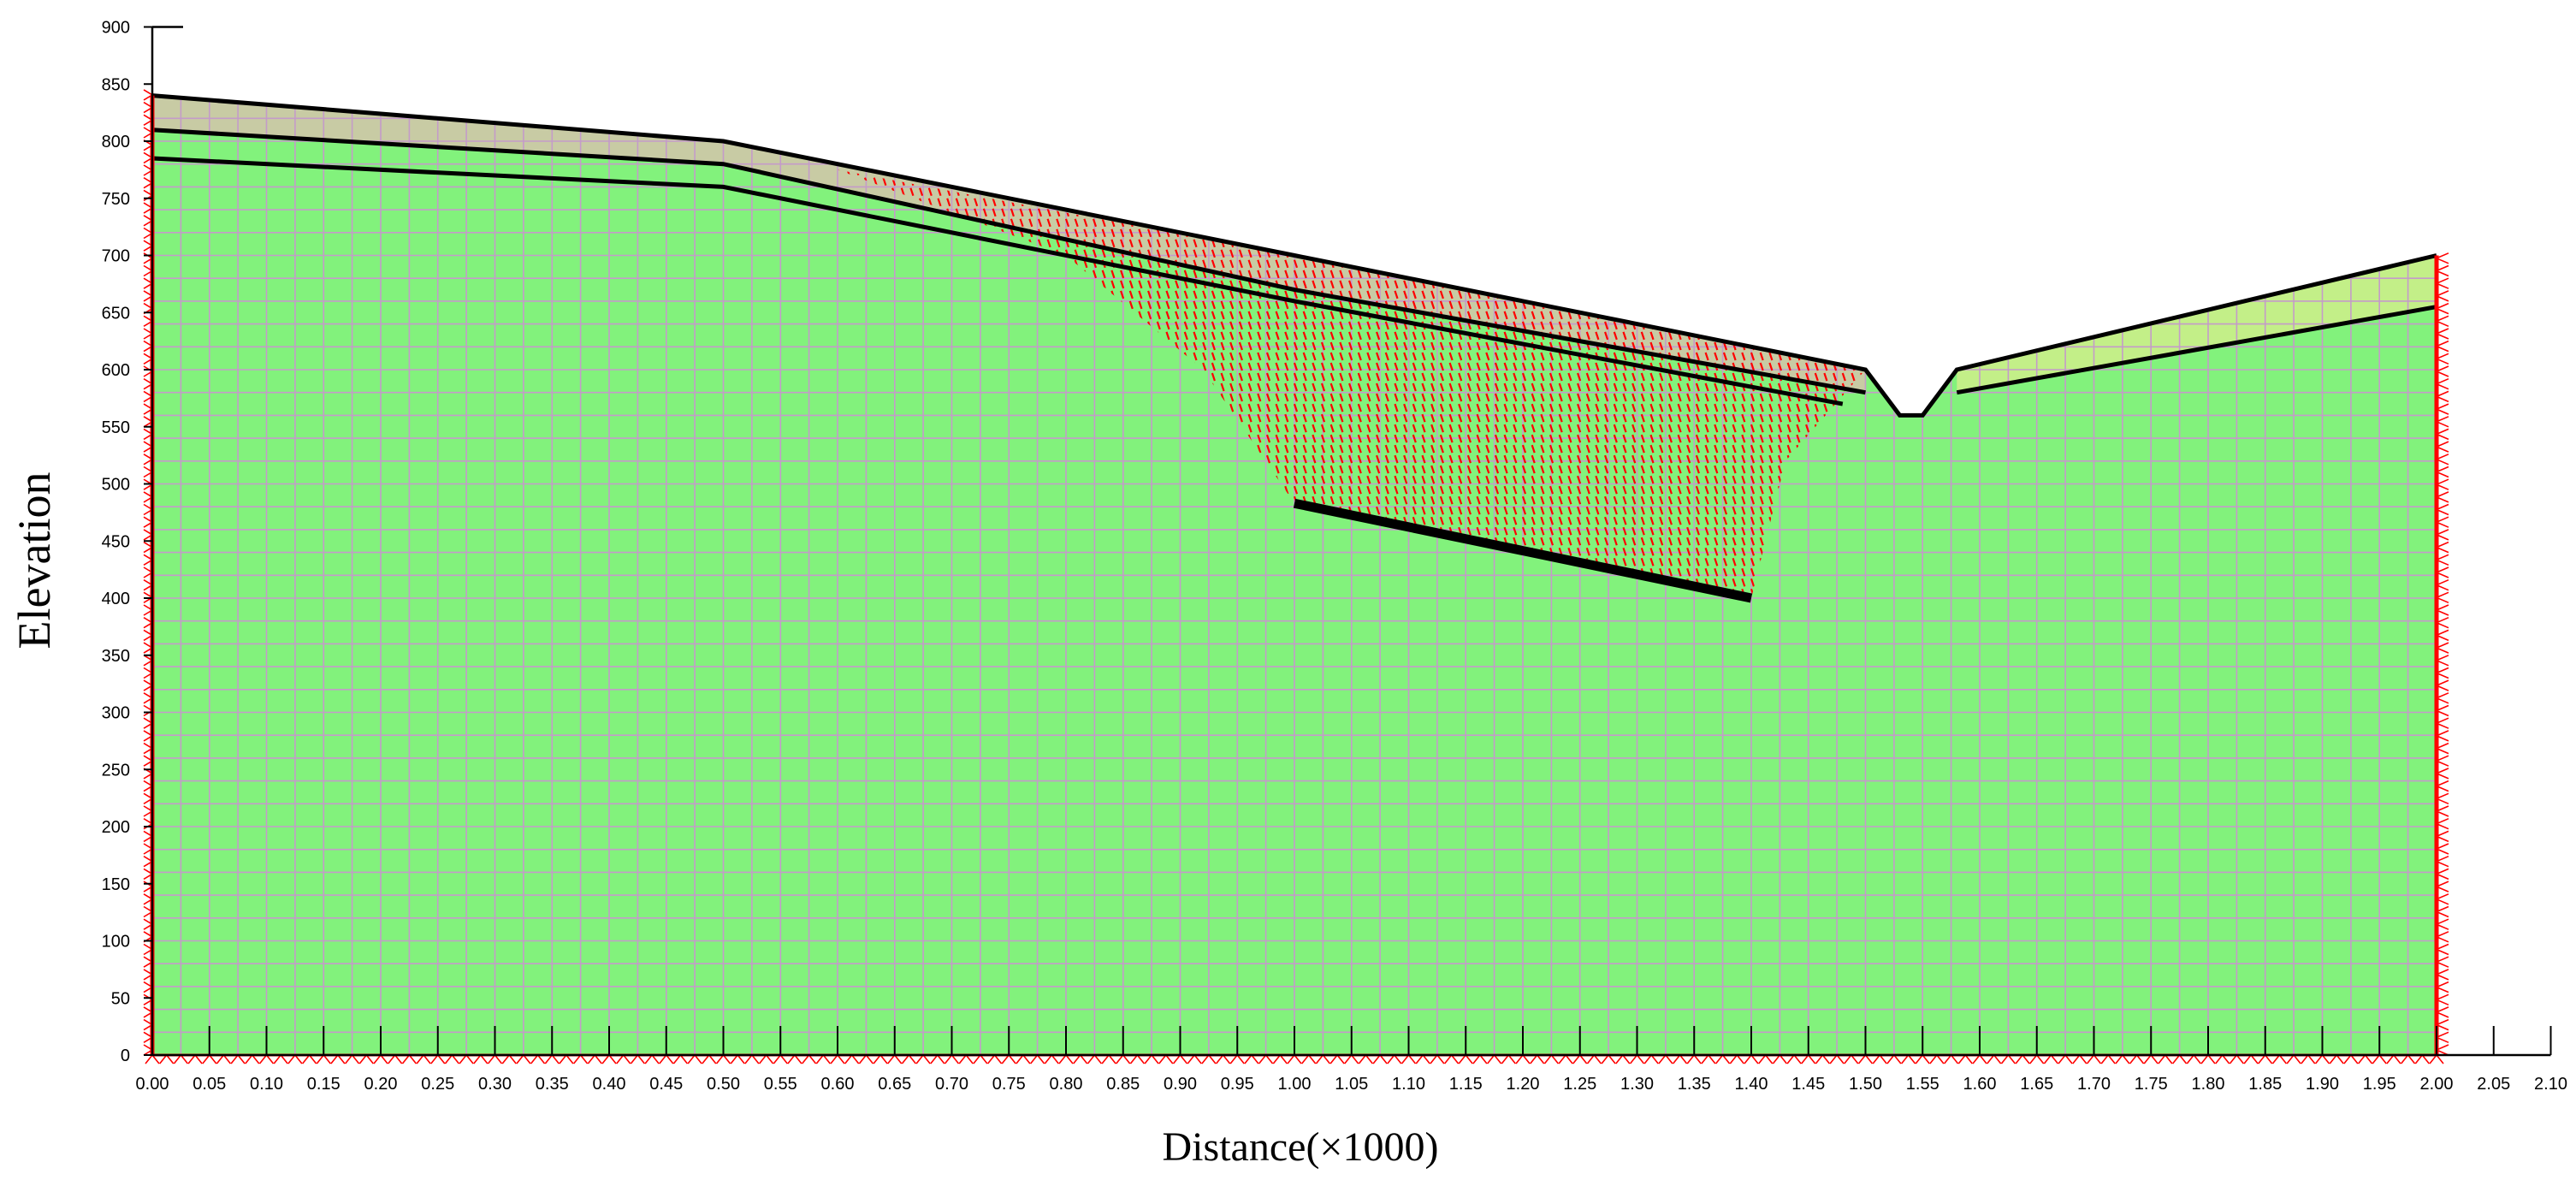 The width and height of the screenshot is (2576, 1180). I want to click on x-tick-label: 0.80, so click(1067, 1084).